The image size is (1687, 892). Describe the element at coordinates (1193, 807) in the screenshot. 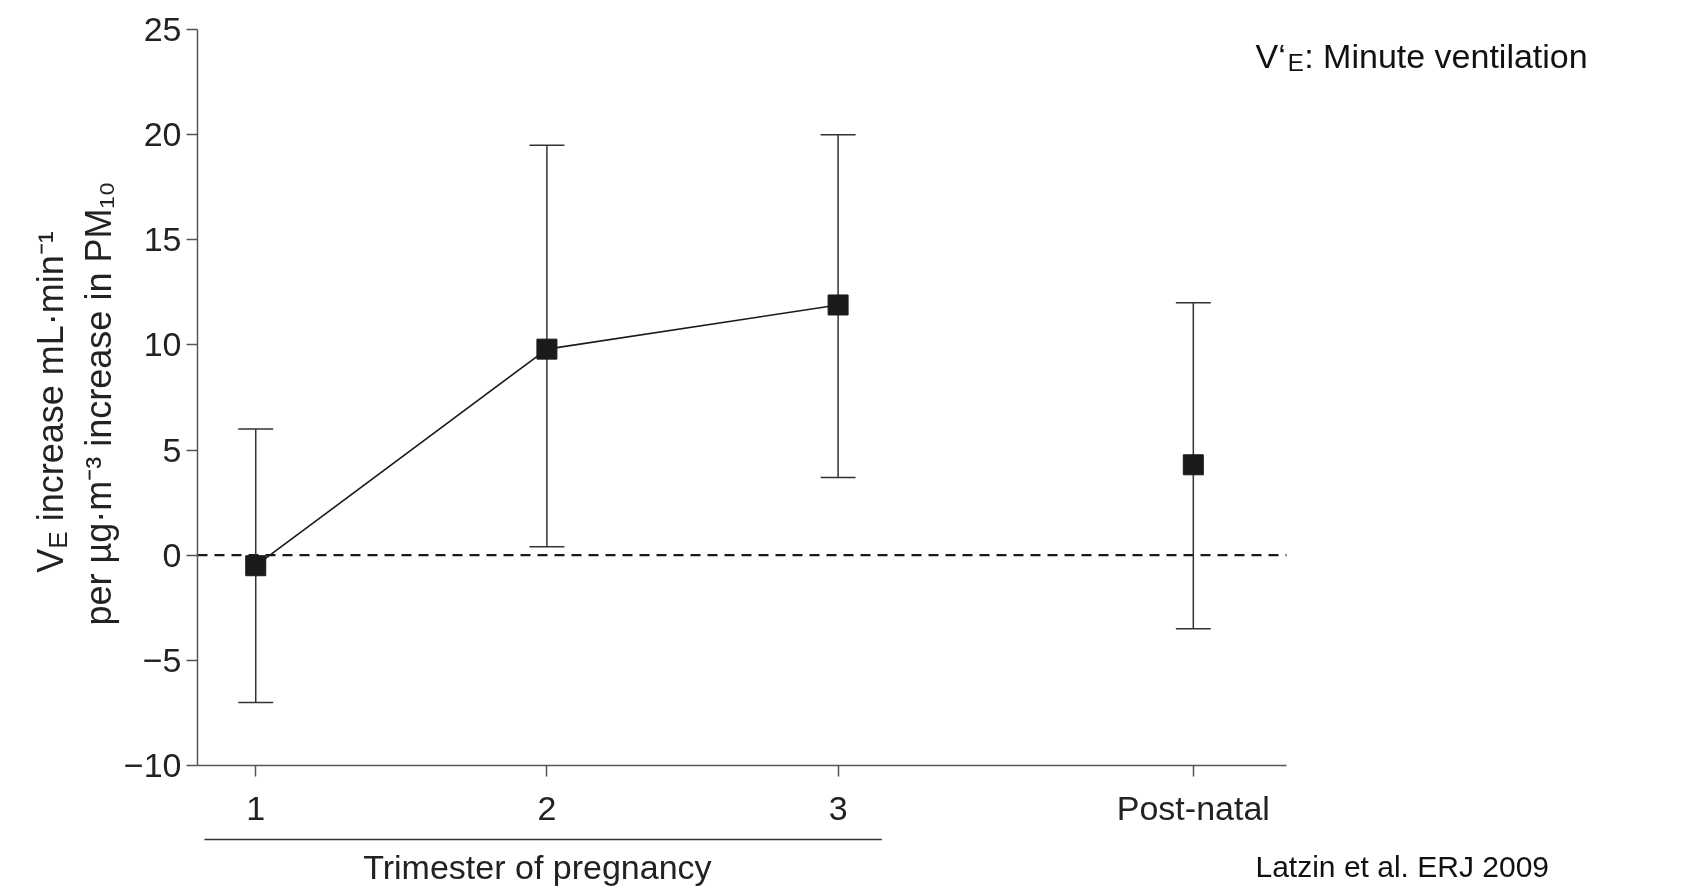

I see `x-tick-label: Post-natal` at that location.